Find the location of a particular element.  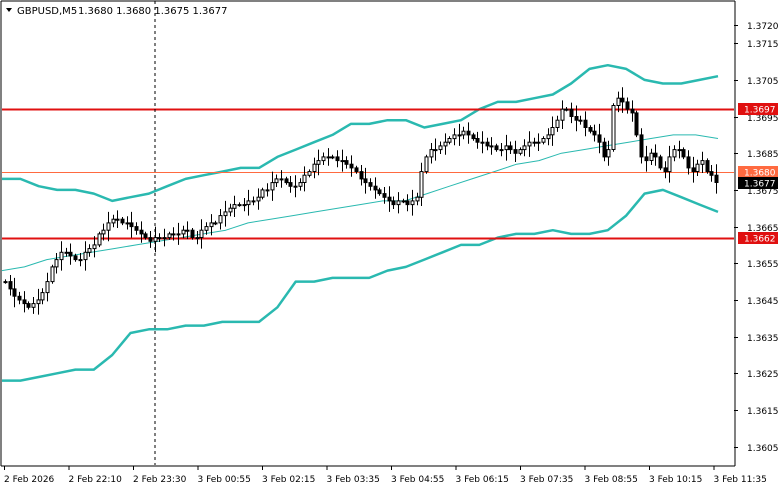

ohlc-values: 1.3680 1.3680 1.3675 1.3677 is located at coordinates (153, 11).